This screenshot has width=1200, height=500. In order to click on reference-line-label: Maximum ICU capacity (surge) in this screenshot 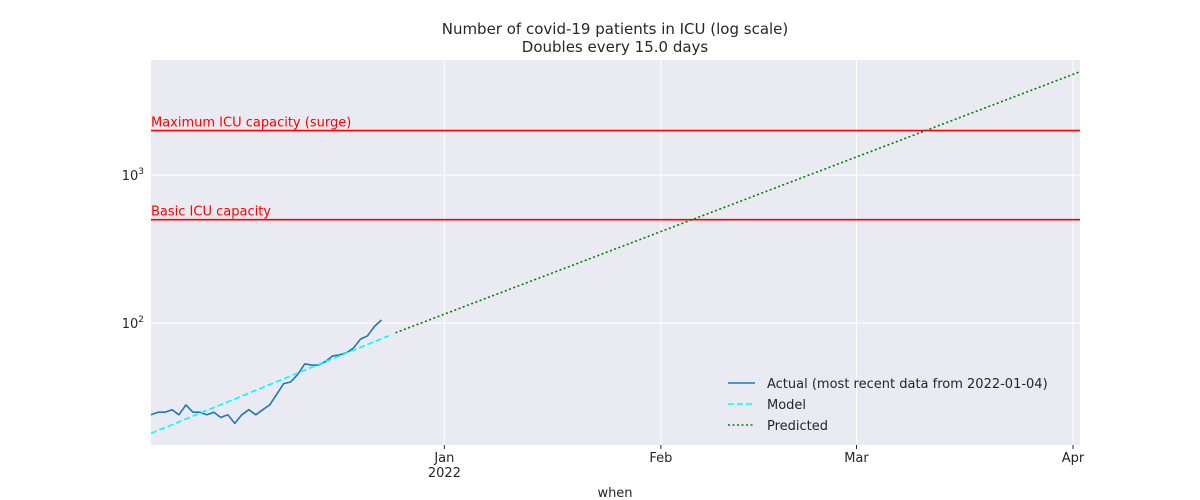, I will do `click(251, 123)`.